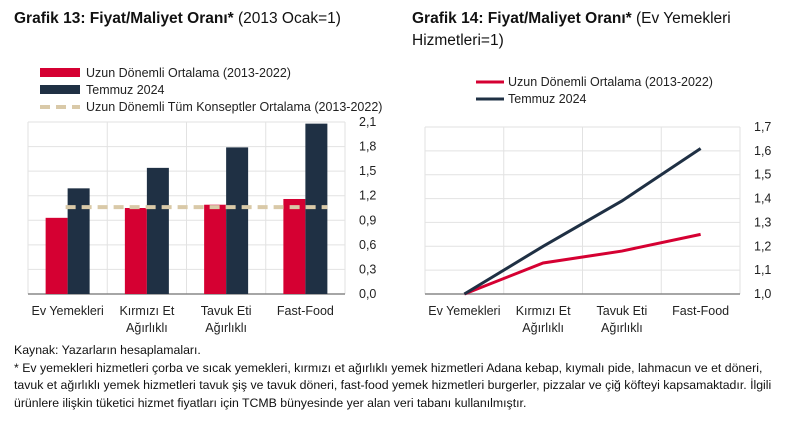 The height and width of the screenshot is (437, 800). I want to click on y-tick-label: 2,1, so click(367, 122).